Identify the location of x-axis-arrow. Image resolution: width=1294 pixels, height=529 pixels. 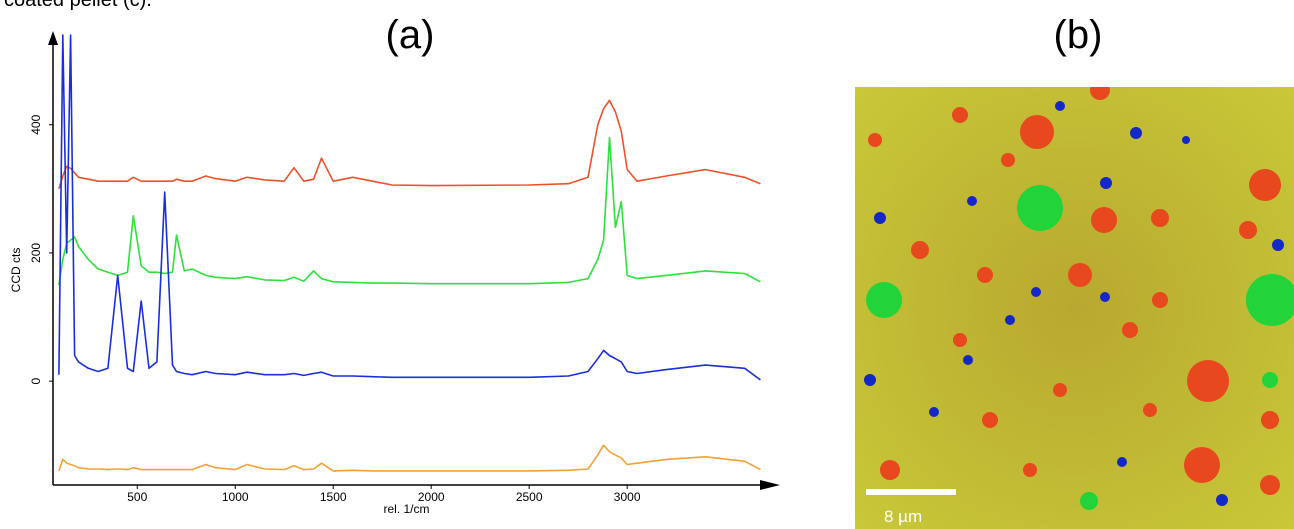
(770, 485).